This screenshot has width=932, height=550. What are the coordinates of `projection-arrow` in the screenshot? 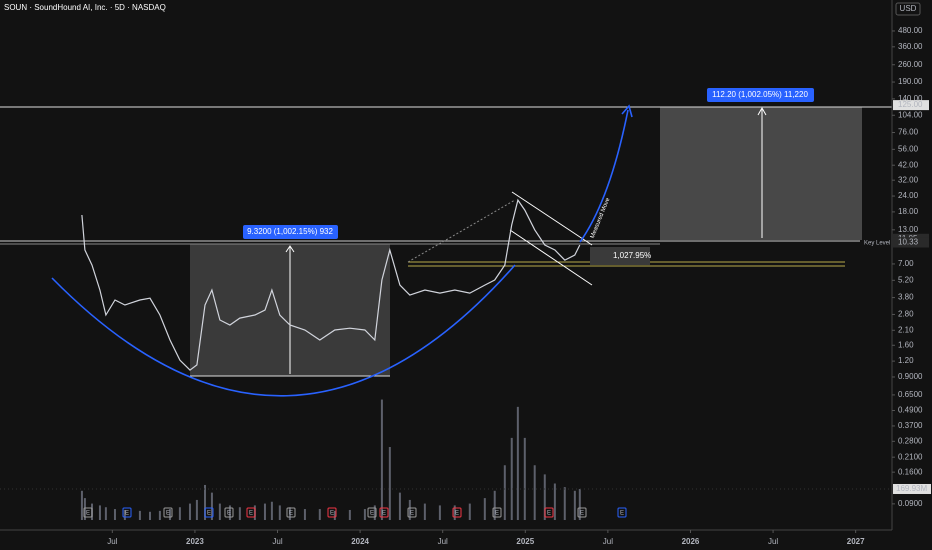 It's located at (604, 176).